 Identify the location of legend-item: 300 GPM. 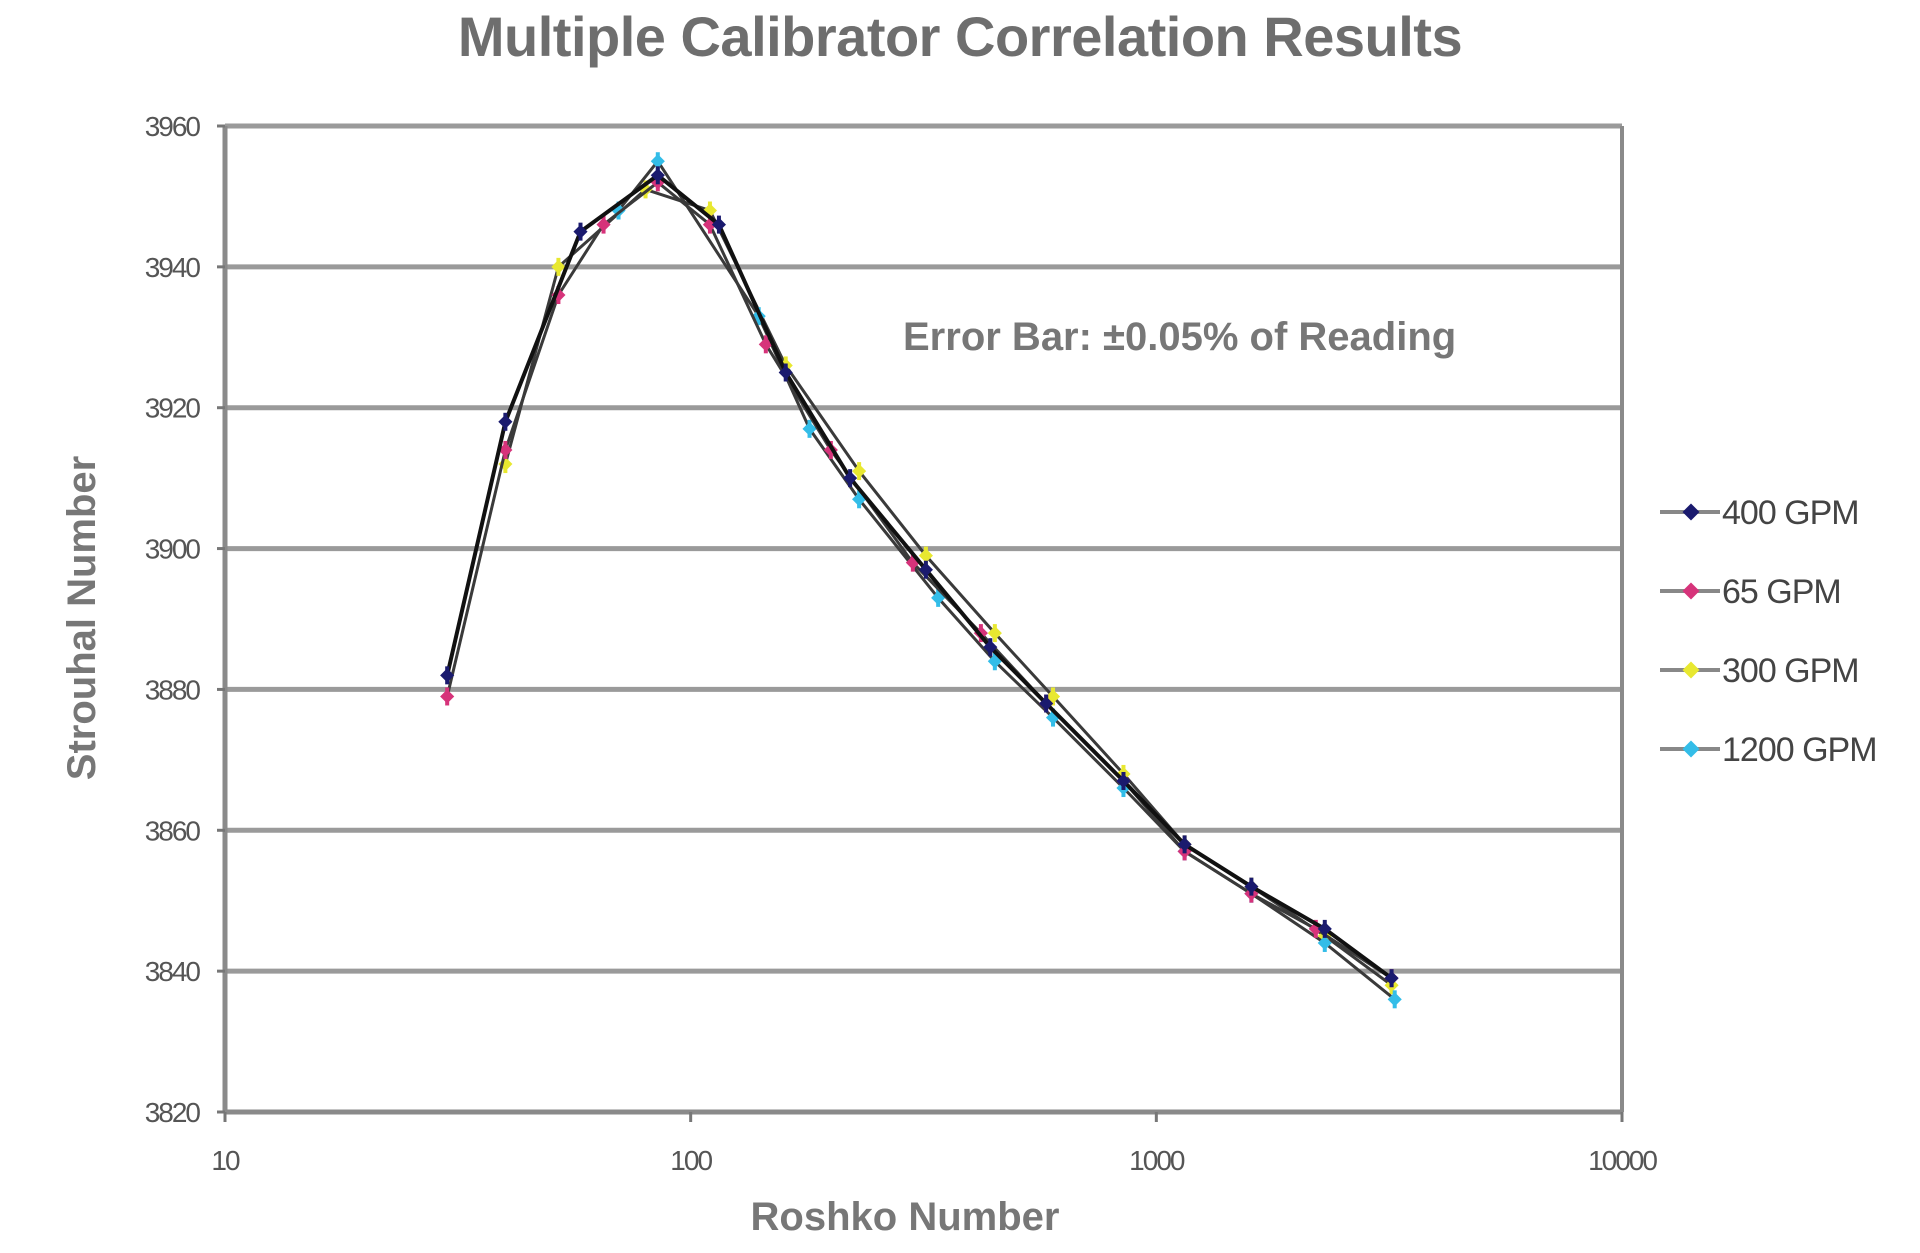
(1760, 671).